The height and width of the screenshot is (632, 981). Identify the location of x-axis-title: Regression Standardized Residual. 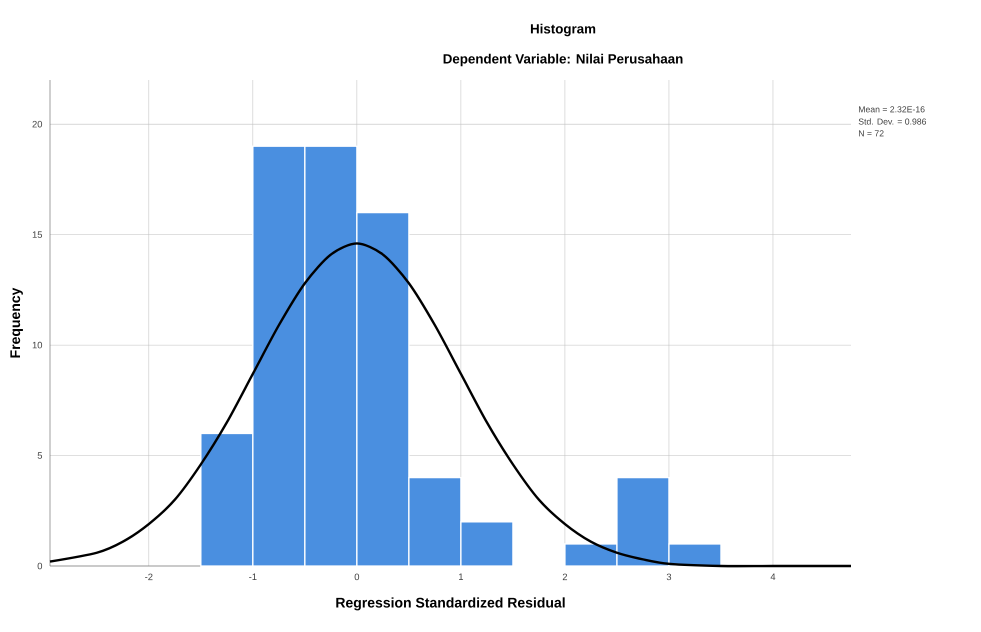
(450, 603).